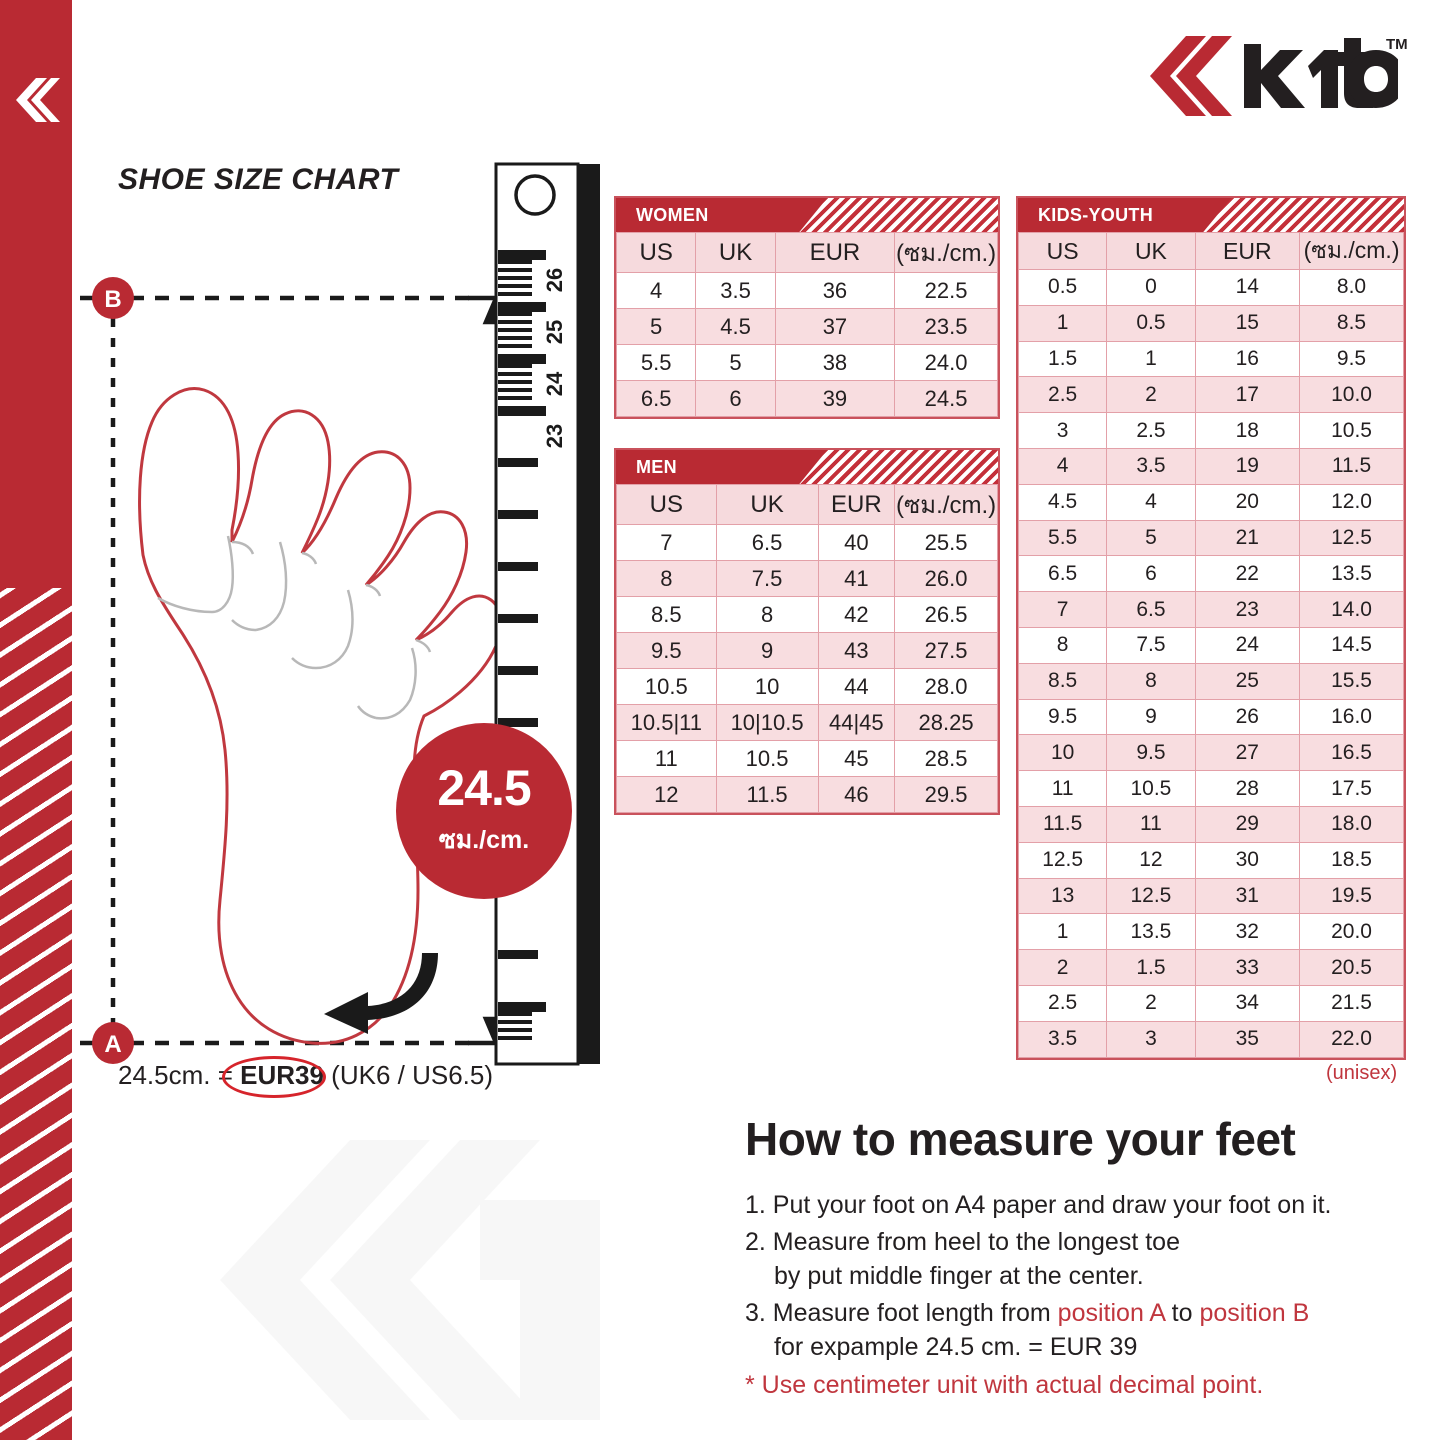 Image resolution: width=1440 pixels, height=1440 pixels. I want to click on cell-cm: 8.0, so click(1351, 287).